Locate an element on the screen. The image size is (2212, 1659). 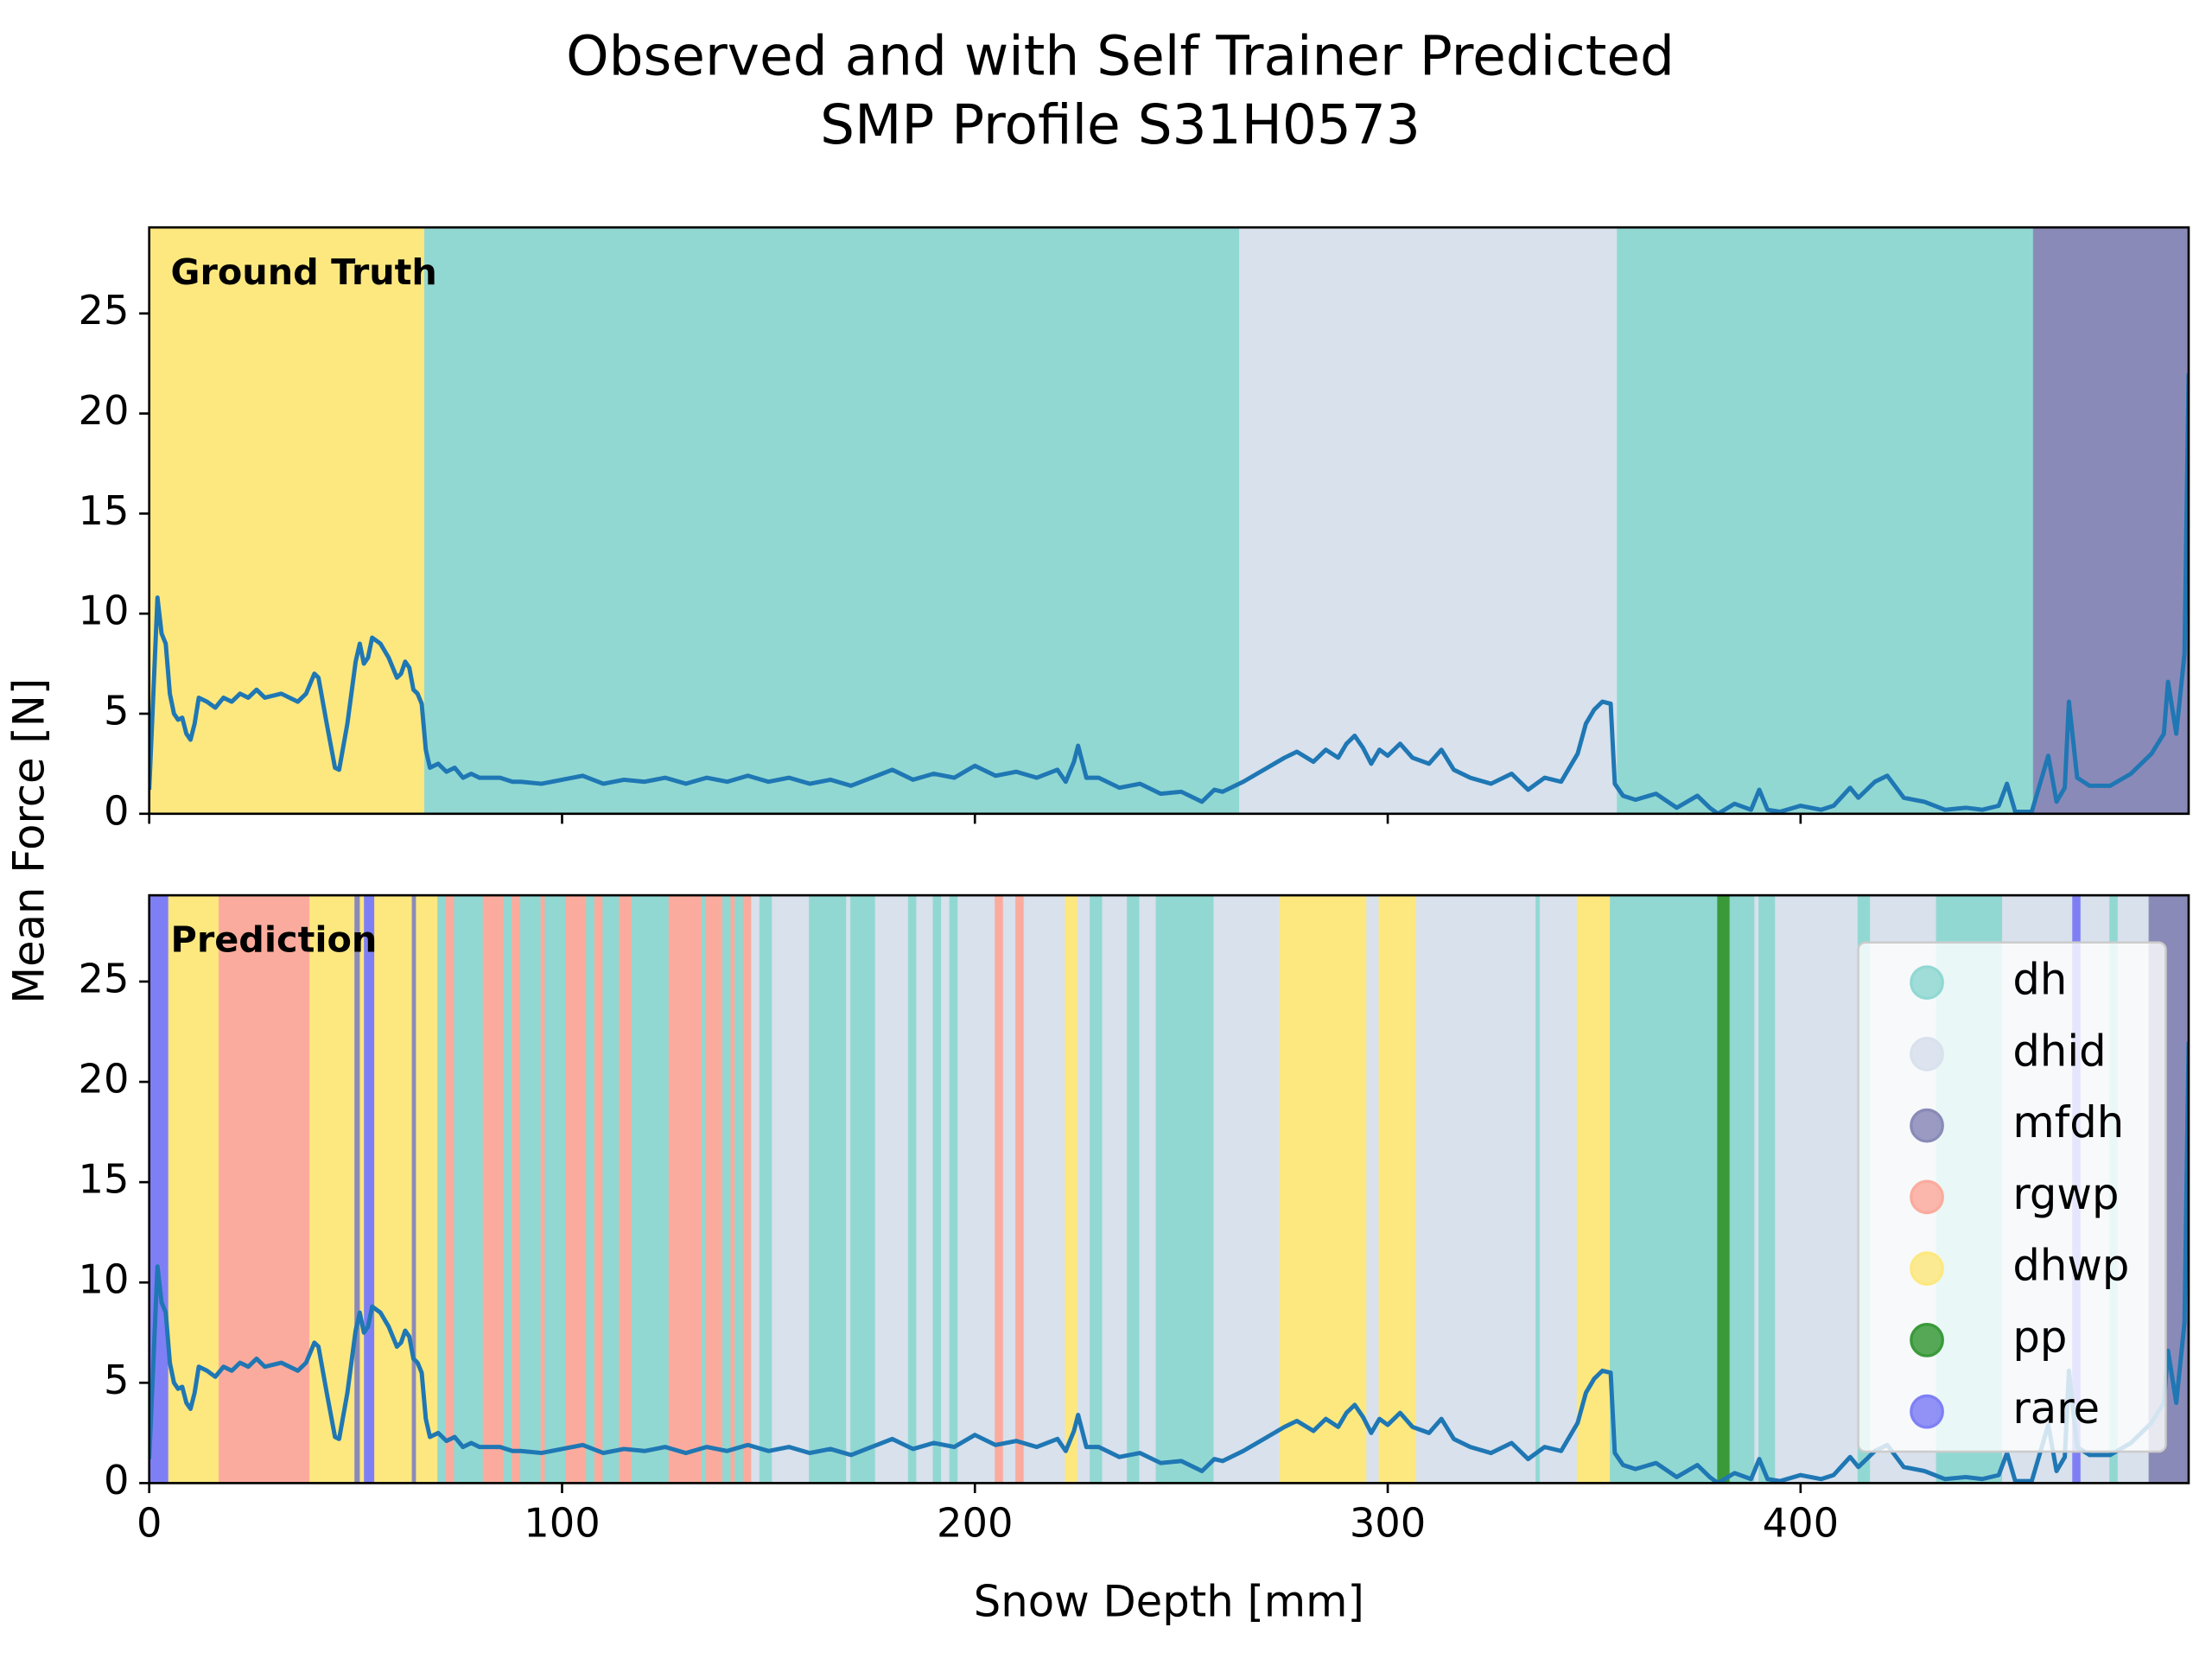
panel-annotation: Prediction is located at coordinates (274, 940).